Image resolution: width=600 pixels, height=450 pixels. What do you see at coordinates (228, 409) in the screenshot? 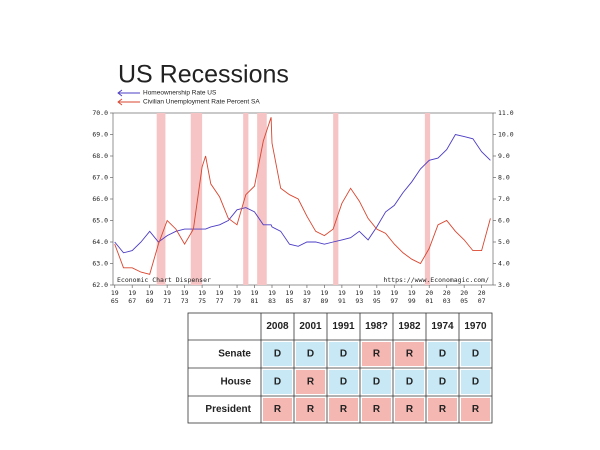
I see `row-header: President` at bounding box center [228, 409].